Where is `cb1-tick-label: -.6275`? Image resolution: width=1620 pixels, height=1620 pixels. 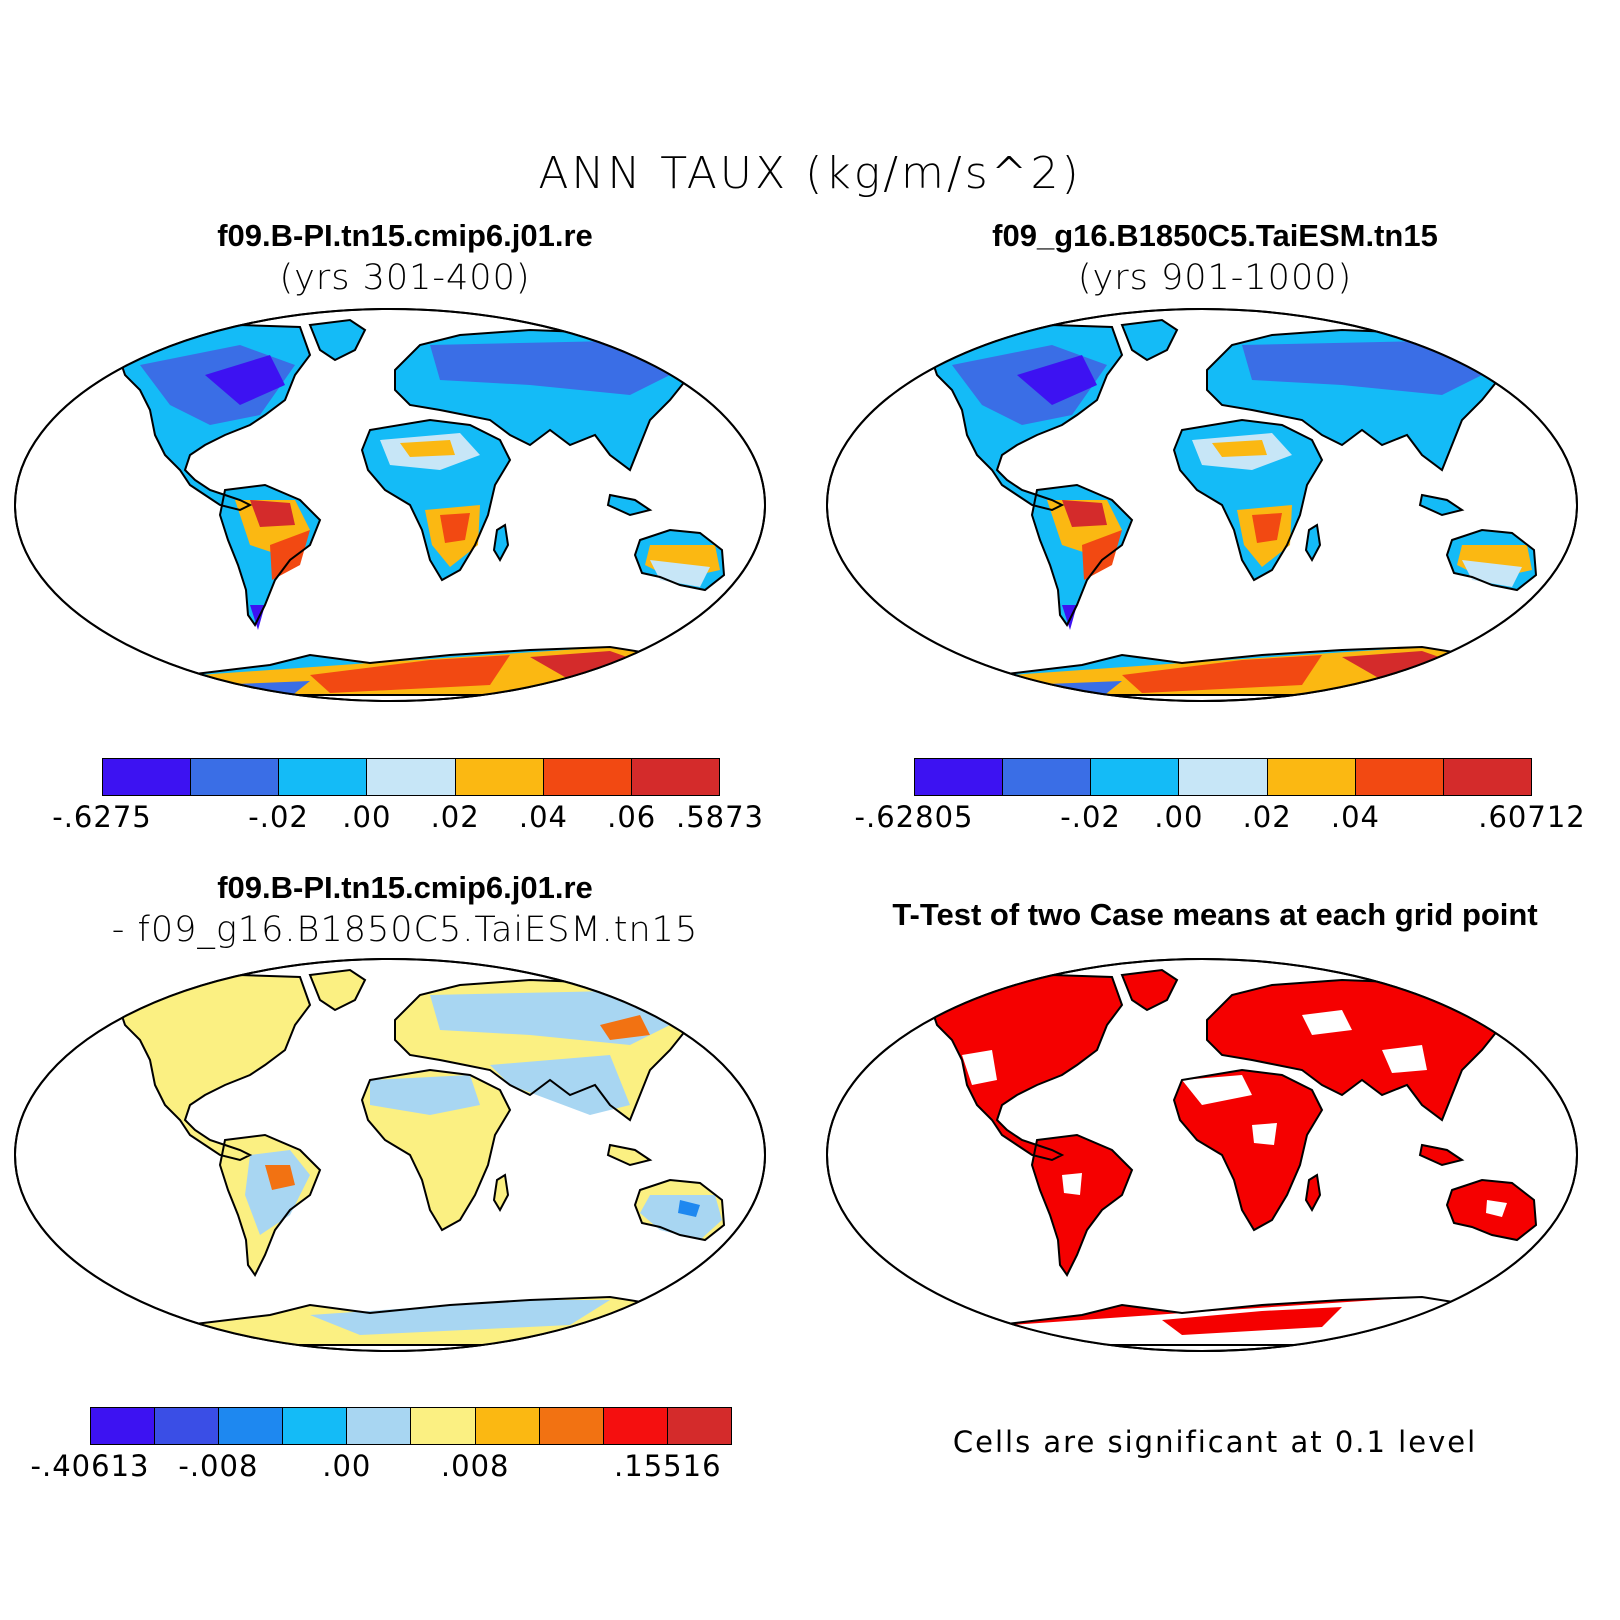 cb1-tick-label: -.6275 is located at coordinates (102, 817).